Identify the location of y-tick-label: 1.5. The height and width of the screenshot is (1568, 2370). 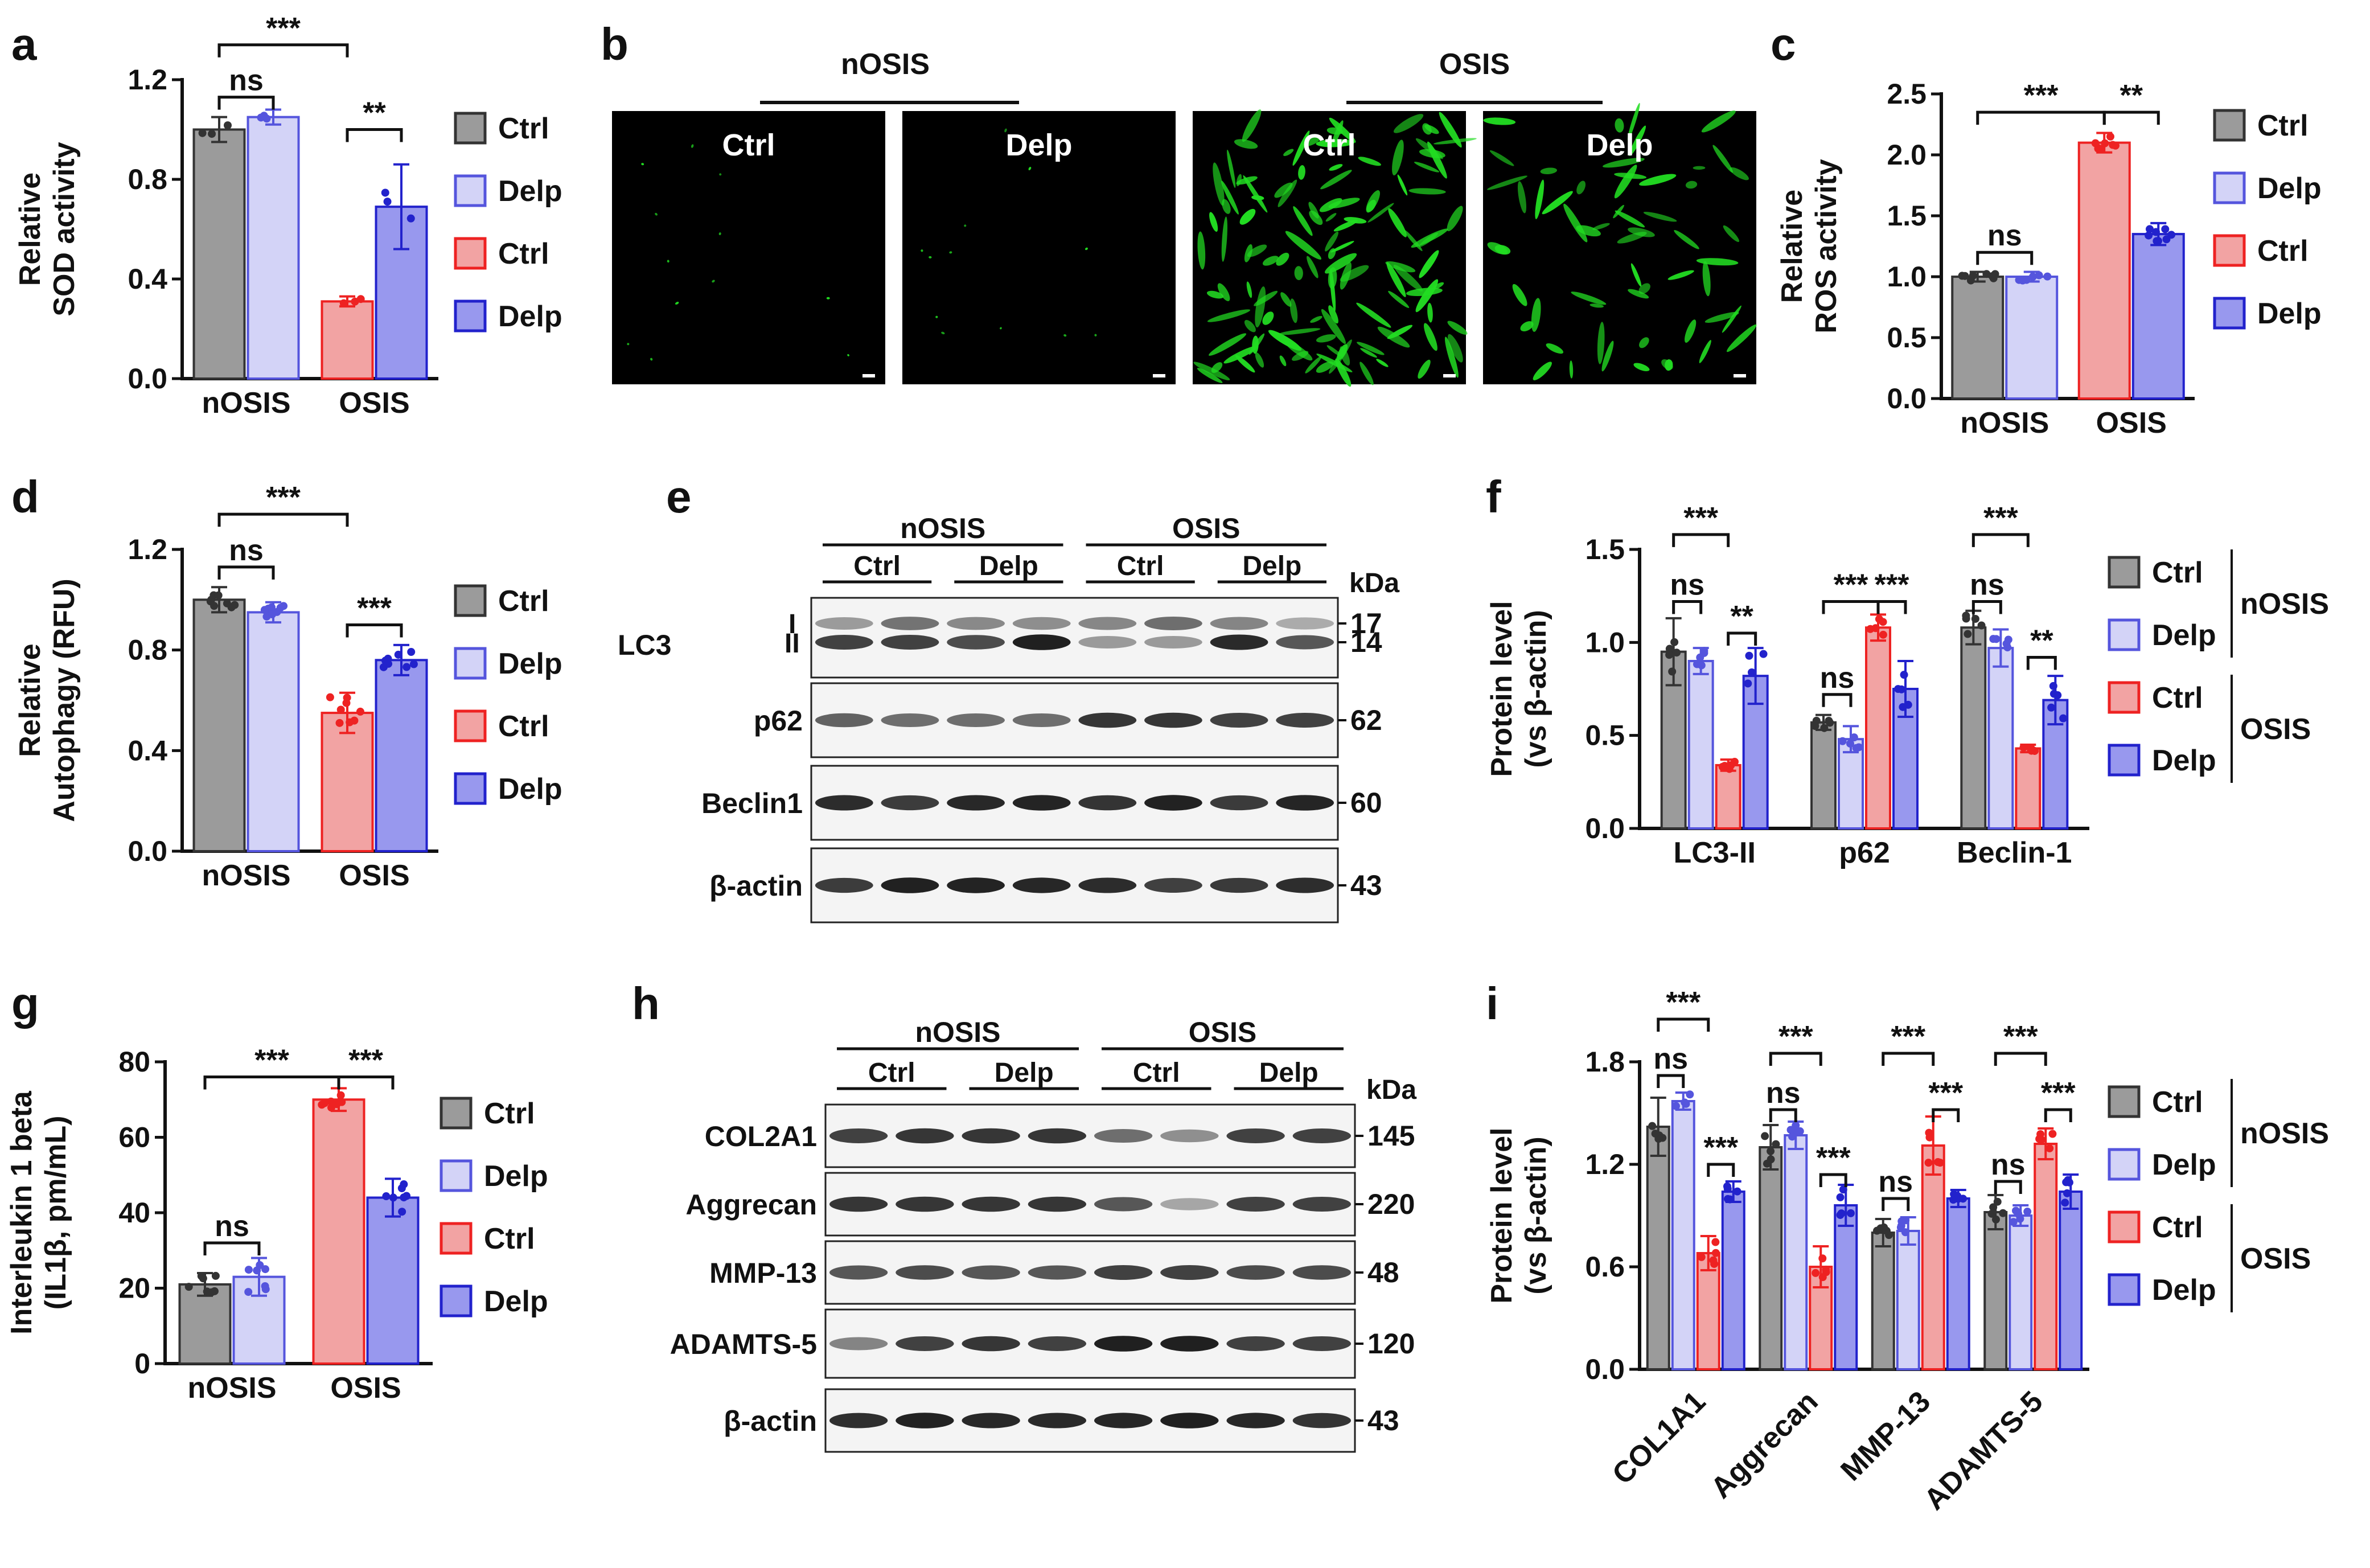
(1605, 549).